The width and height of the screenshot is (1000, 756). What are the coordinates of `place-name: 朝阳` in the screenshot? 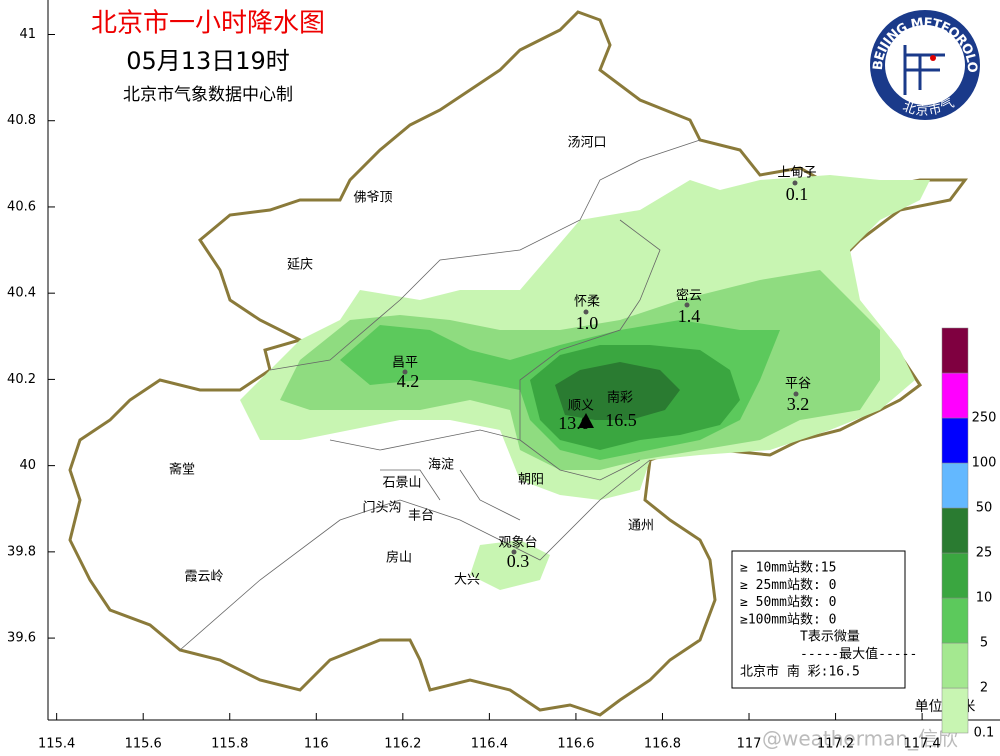 It's located at (531, 480).